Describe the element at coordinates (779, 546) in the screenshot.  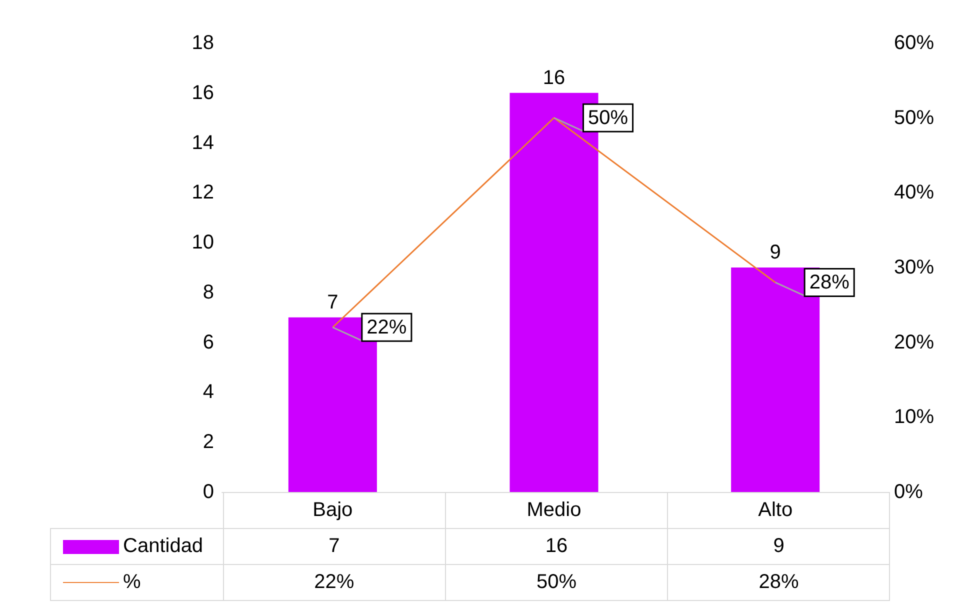
I see `data-label: 9` at that location.